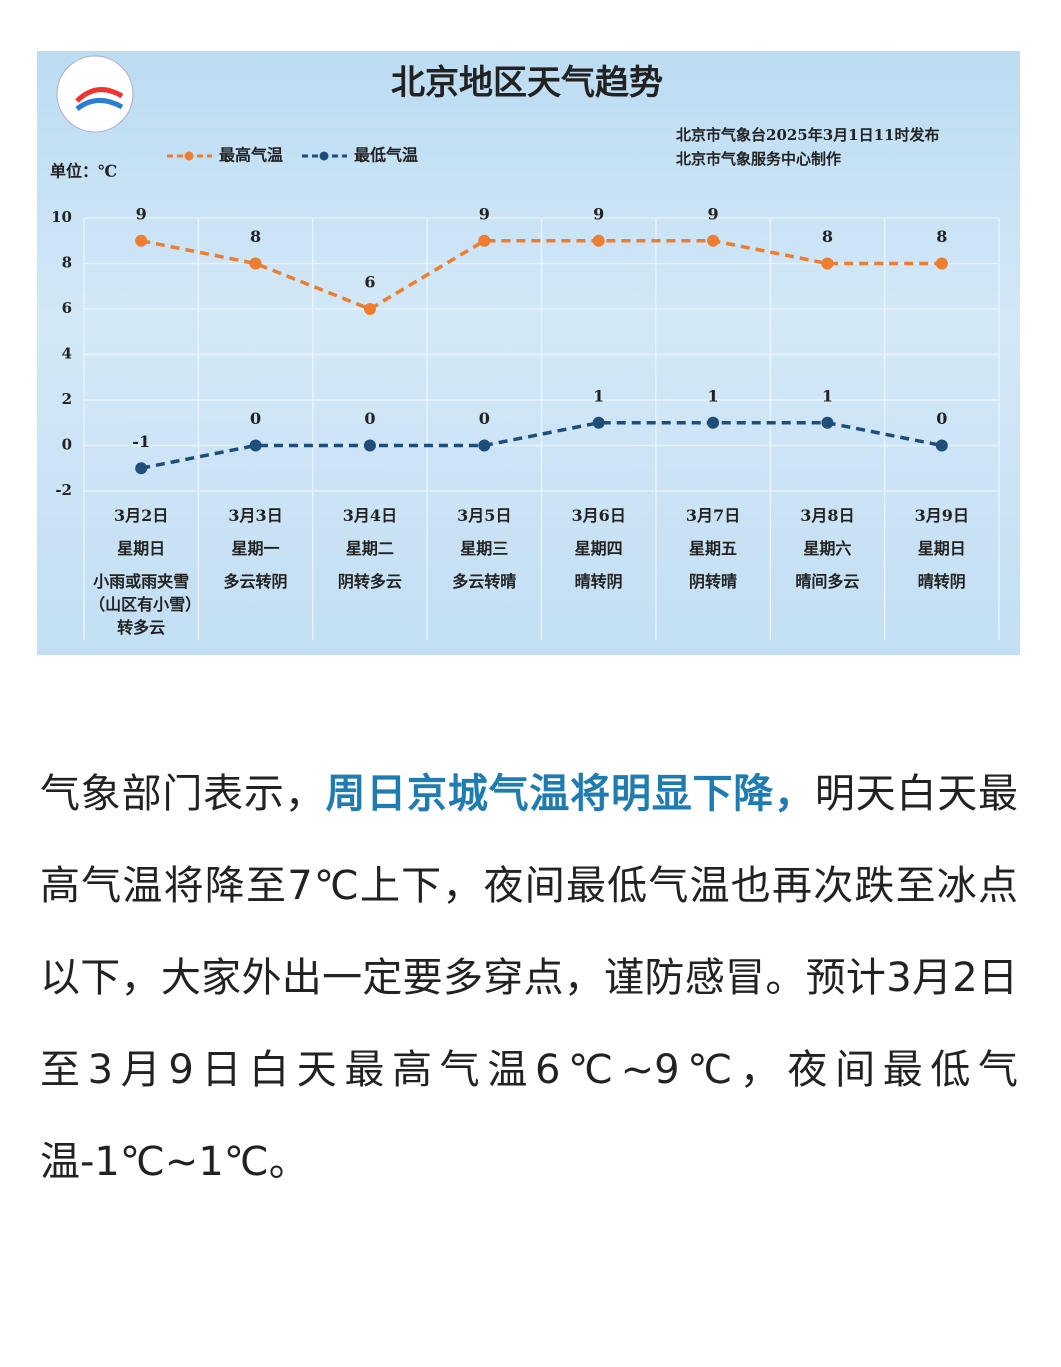  Describe the element at coordinates (67, 445) in the screenshot. I see `y-tick-label: 0` at that location.